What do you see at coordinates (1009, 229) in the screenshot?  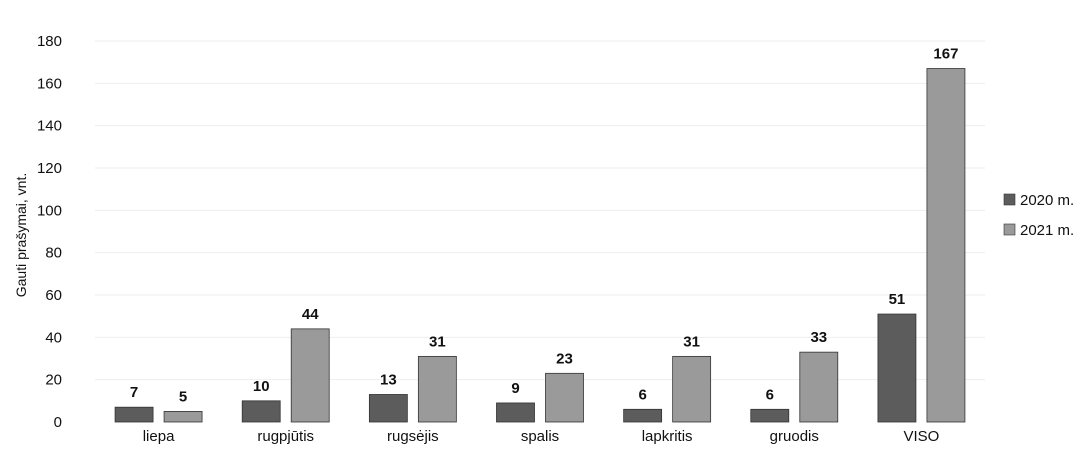 I see `legend-swatch-2021` at bounding box center [1009, 229].